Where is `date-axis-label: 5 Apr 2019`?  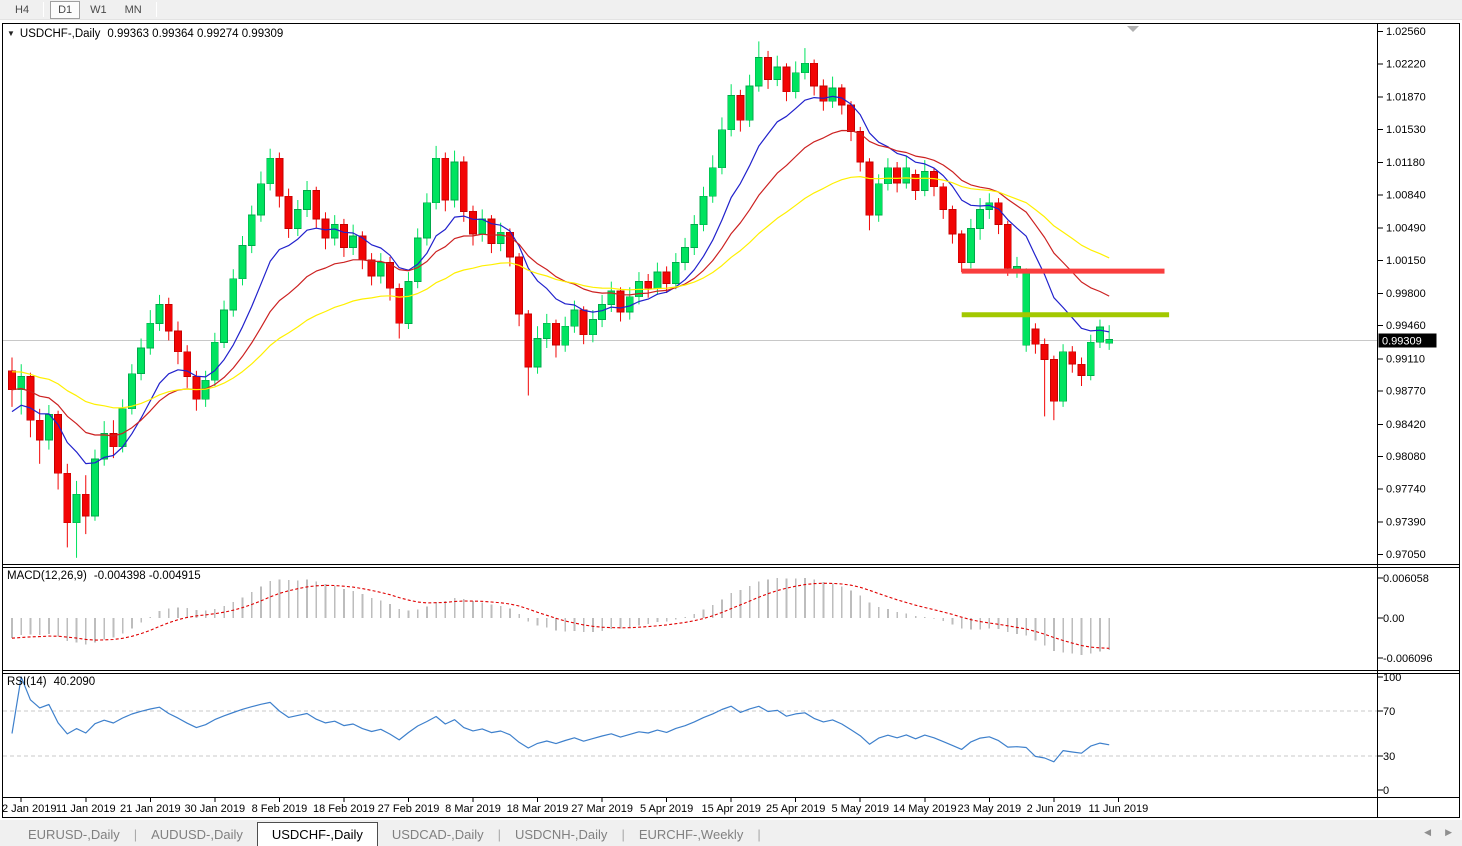 date-axis-label: 5 Apr 2019 is located at coordinates (666, 809).